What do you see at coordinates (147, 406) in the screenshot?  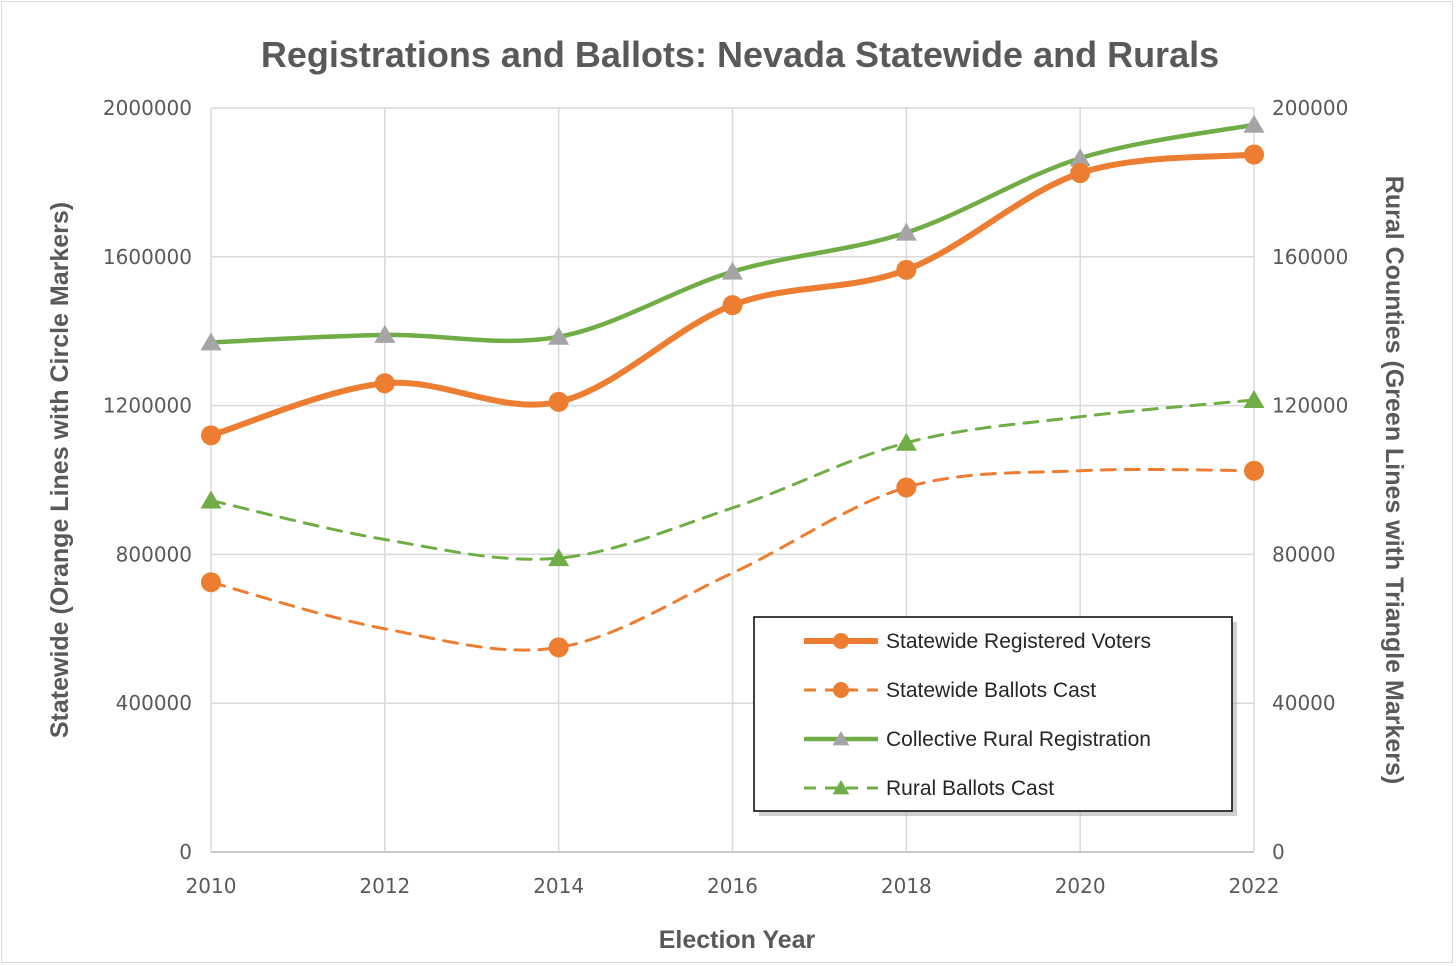 I see `y-left-tick-label: 1200000` at bounding box center [147, 406].